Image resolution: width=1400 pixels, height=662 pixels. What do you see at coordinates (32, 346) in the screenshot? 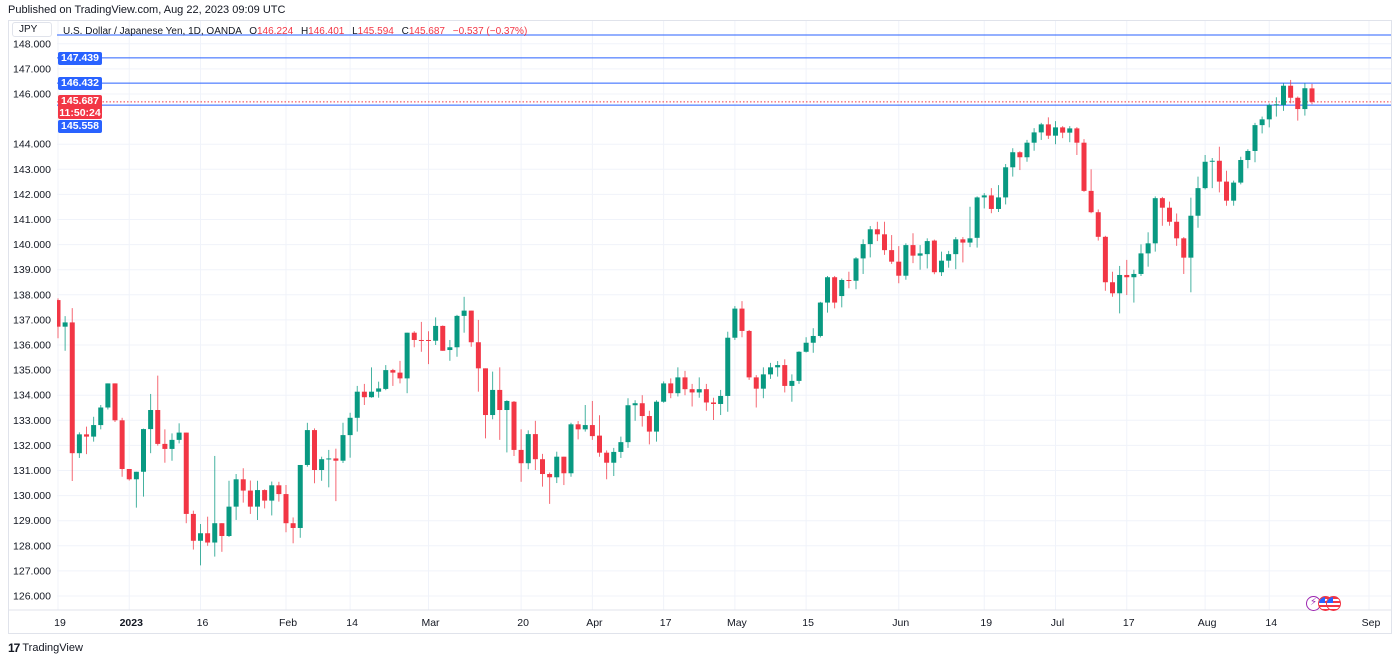
I see `y-tick-label: 136.000` at bounding box center [32, 346].